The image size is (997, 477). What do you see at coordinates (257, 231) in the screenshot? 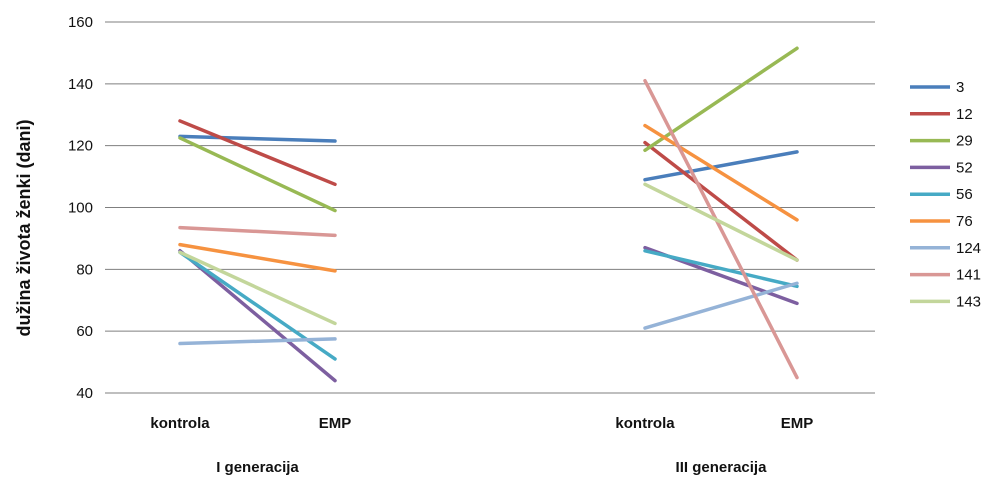
I see `series-line-141-I-generacija` at bounding box center [257, 231].